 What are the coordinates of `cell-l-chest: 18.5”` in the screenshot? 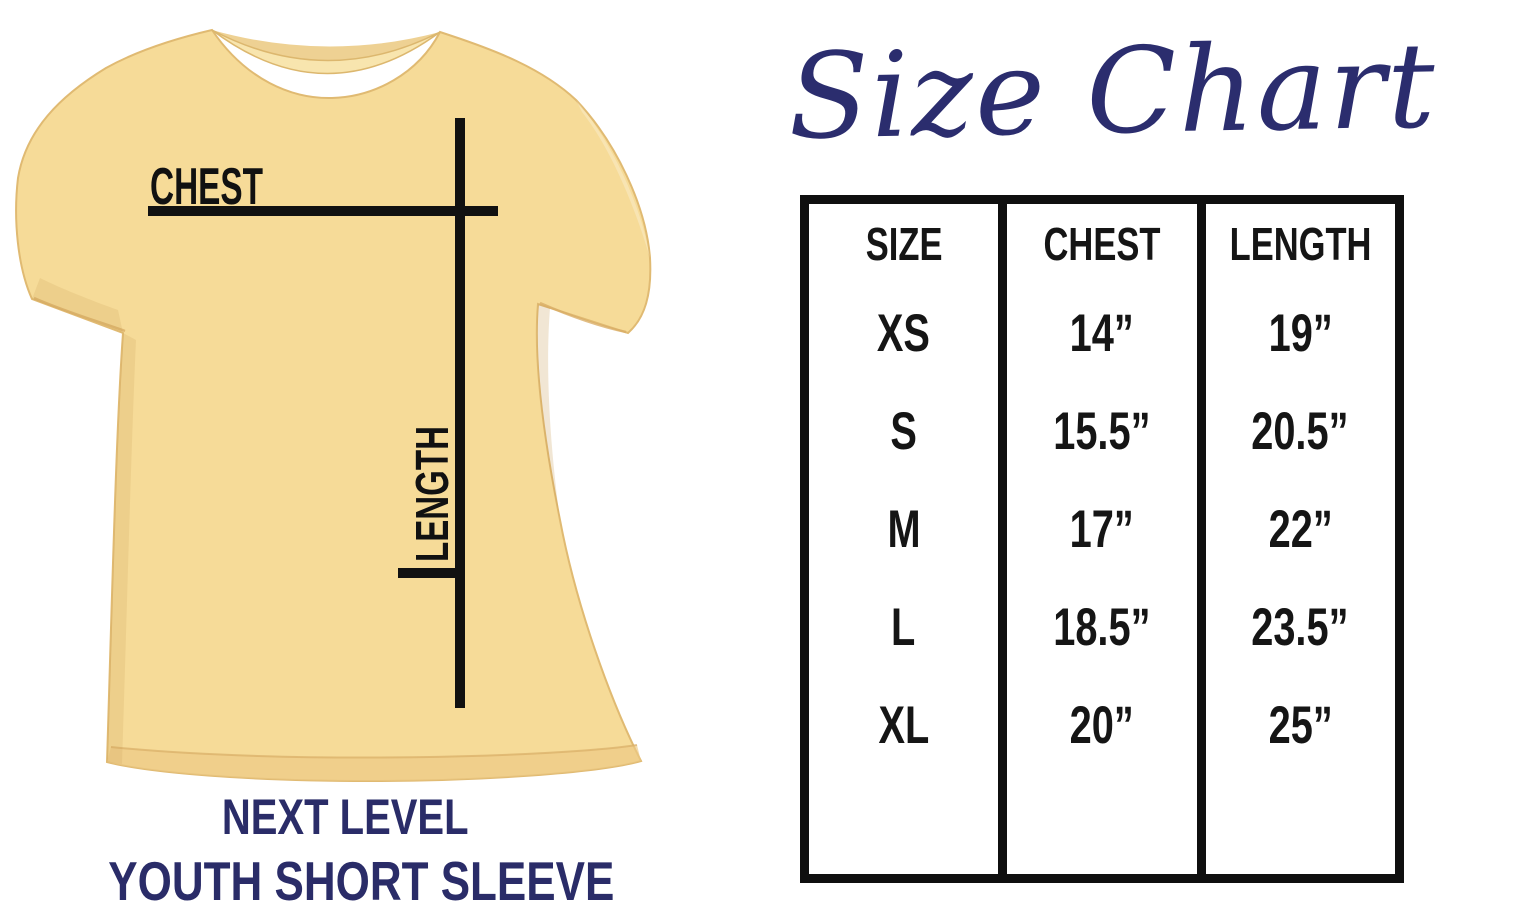 It's located at (1102, 627).